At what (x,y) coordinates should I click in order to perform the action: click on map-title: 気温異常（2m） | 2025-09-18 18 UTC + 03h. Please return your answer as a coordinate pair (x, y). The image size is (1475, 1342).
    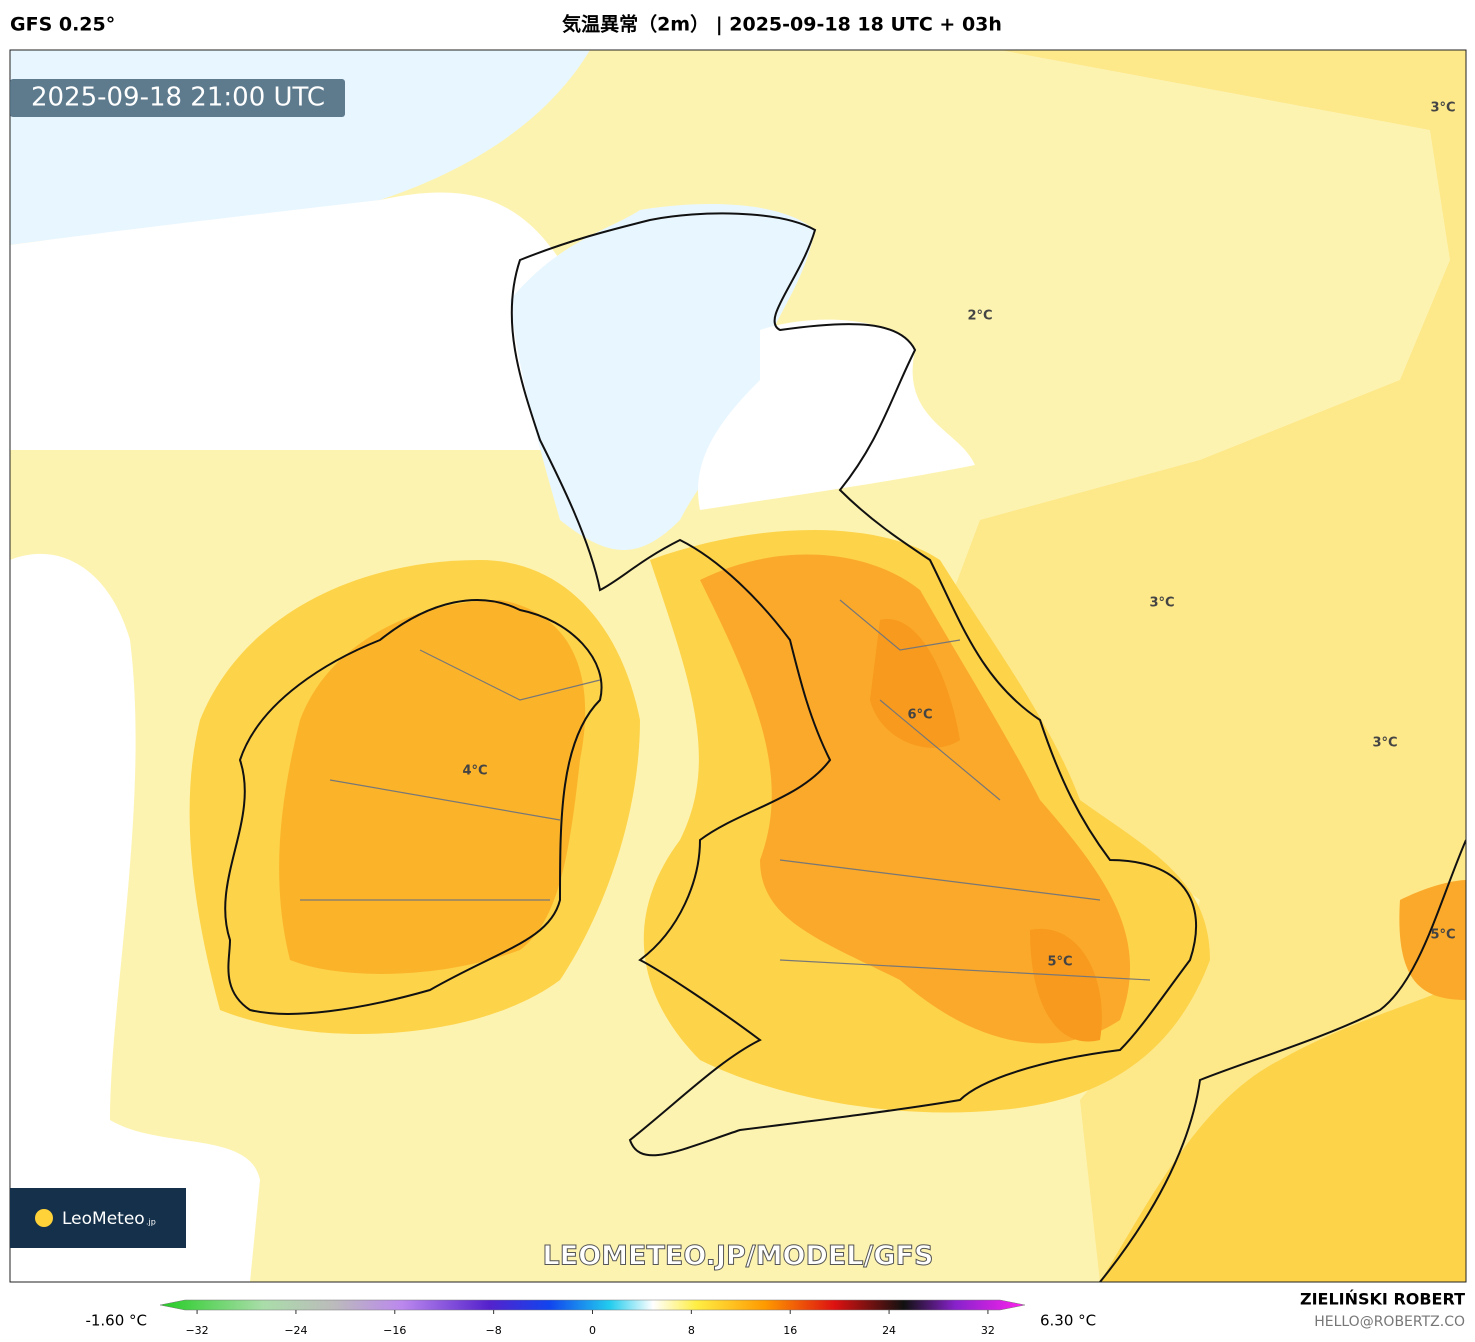
    Looking at the image, I should click on (782, 24).